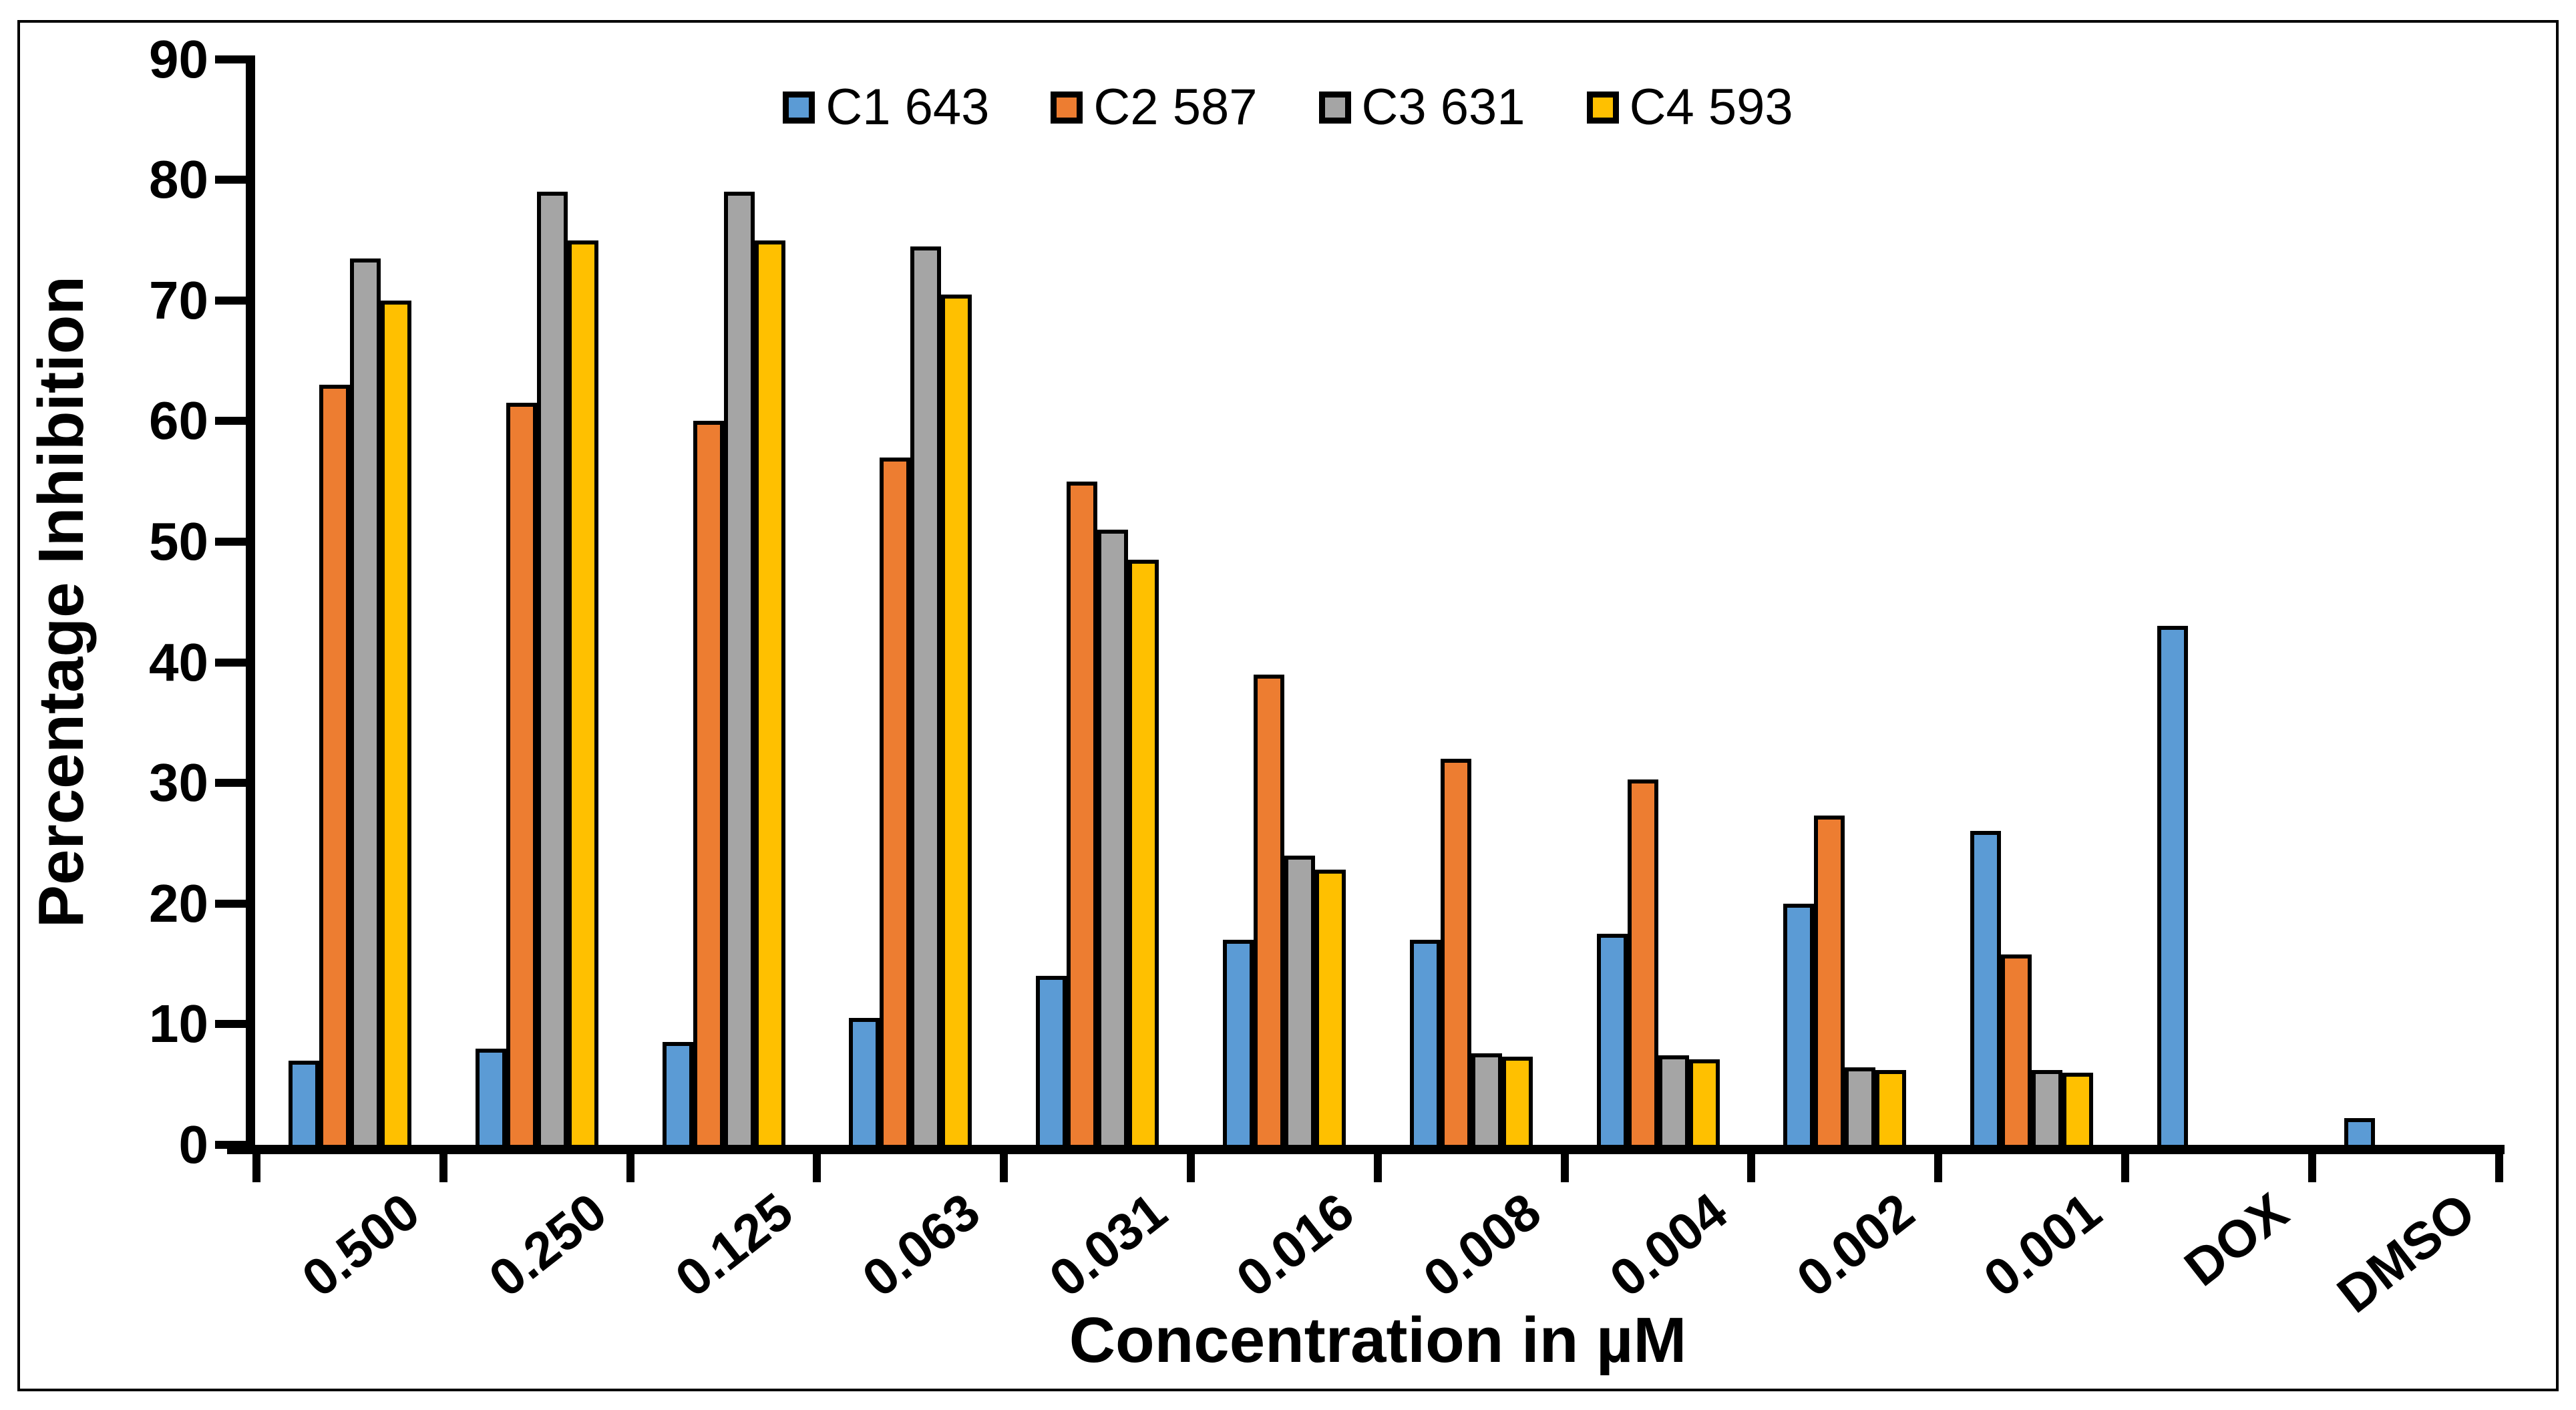  I want to click on bar-c3-631-0.063, so click(926, 697).